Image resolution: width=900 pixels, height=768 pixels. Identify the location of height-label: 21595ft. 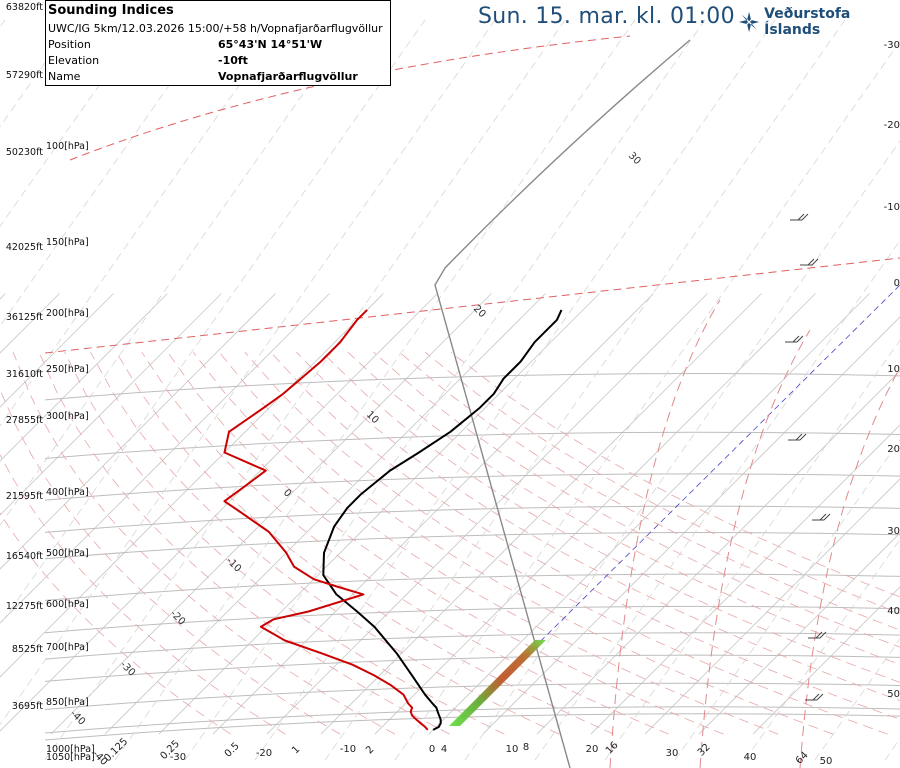
(24, 496).